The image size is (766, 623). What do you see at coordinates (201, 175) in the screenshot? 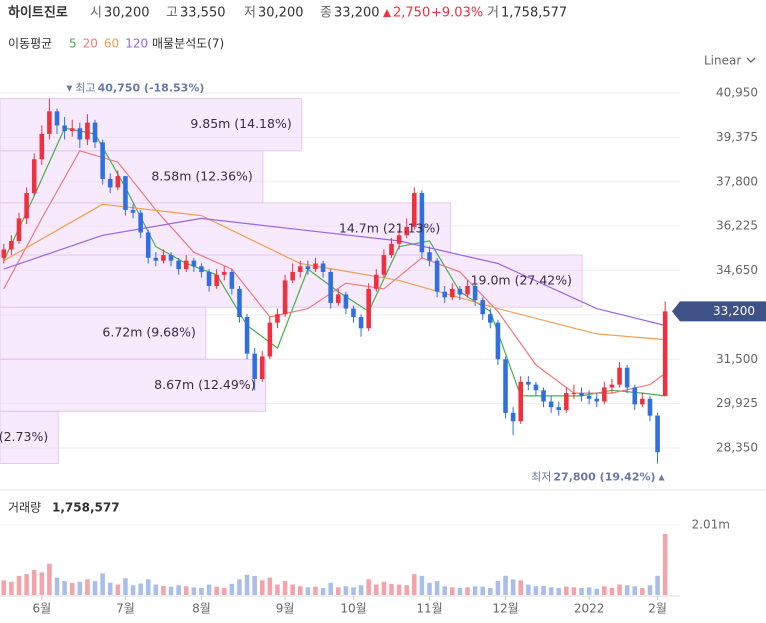
I see `profile-label: 8.58m (12.36%)` at bounding box center [201, 175].